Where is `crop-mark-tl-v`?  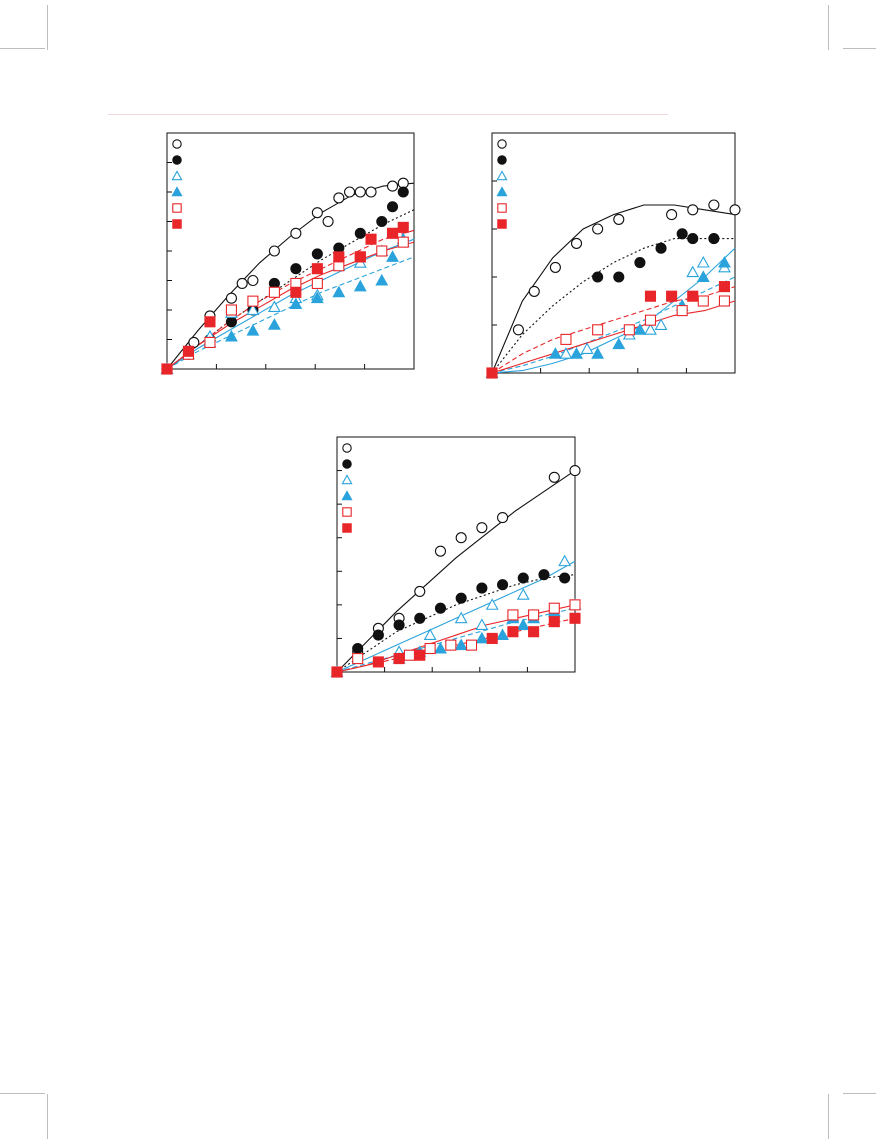
crop-mark-tl-v is located at coordinates (47, 27).